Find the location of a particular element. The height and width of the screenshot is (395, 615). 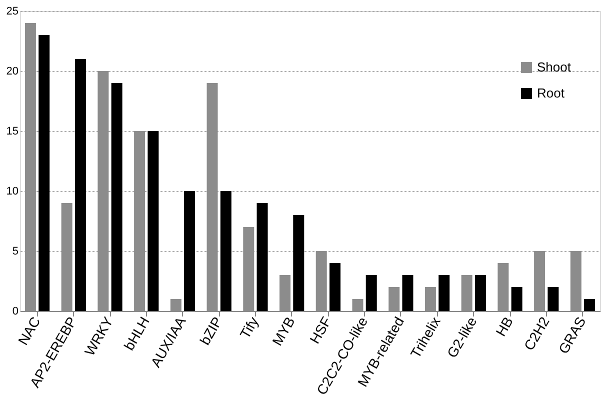

y-tick-label: 10 is located at coordinates (12, 192).